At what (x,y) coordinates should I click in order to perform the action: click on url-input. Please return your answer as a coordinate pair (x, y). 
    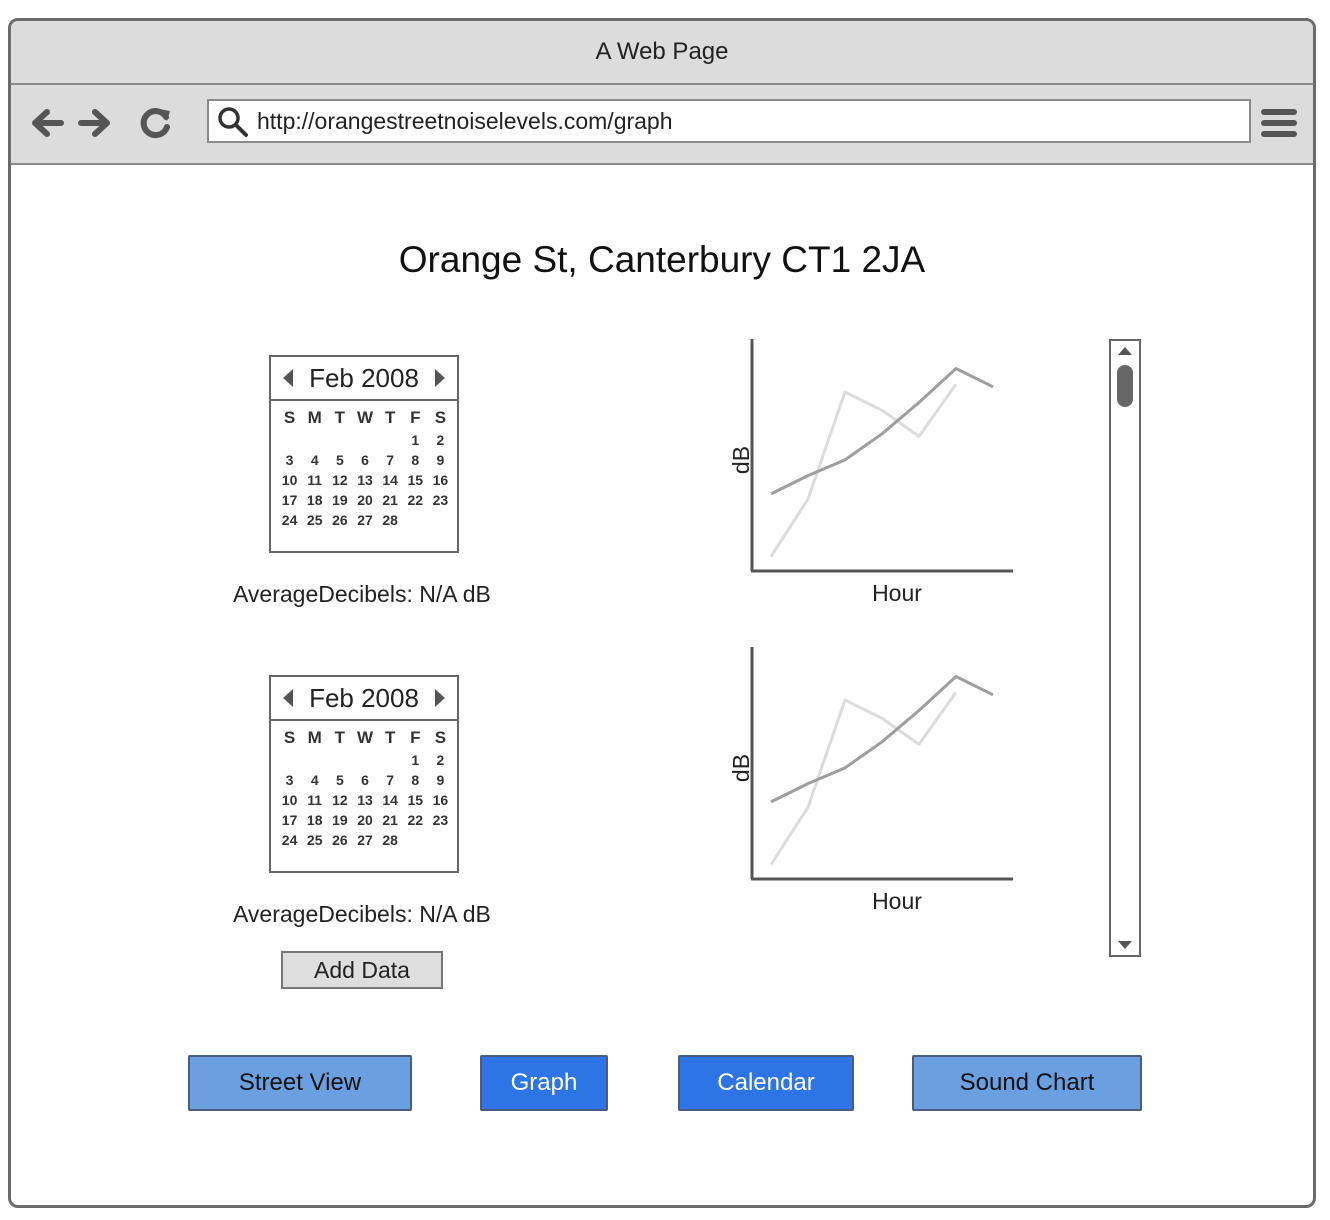
    Looking at the image, I should click on (747, 121).